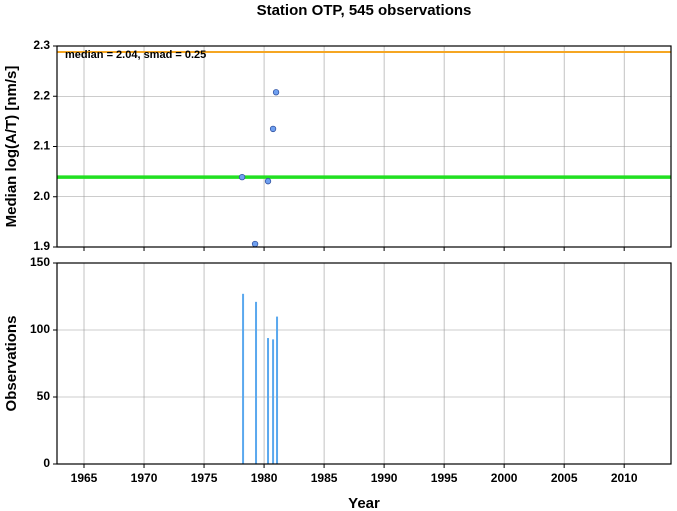  Describe the element at coordinates (41, 196) in the screenshot. I see `y-tick-label: 2.0` at that location.